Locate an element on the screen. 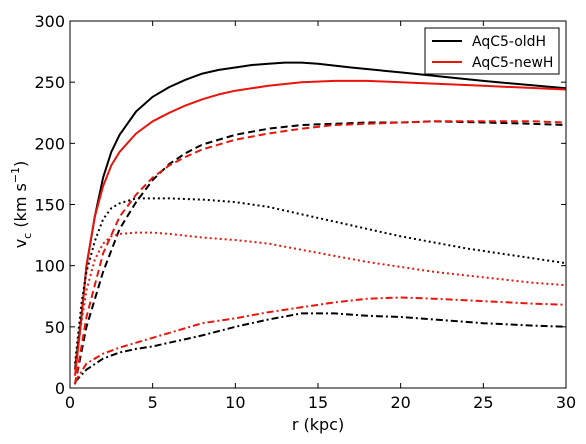 This screenshot has height=444, width=586. y-axis-label-unit-exponent: −1 is located at coordinates (15, 175).